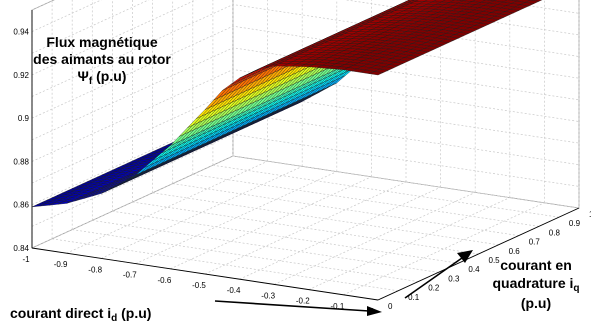 Image resolution: width=591 pixels, height=327 pixels. Describe the element at coordinates (590, 214) in the screenshot. I see `y-tick-label: 1` at that location.